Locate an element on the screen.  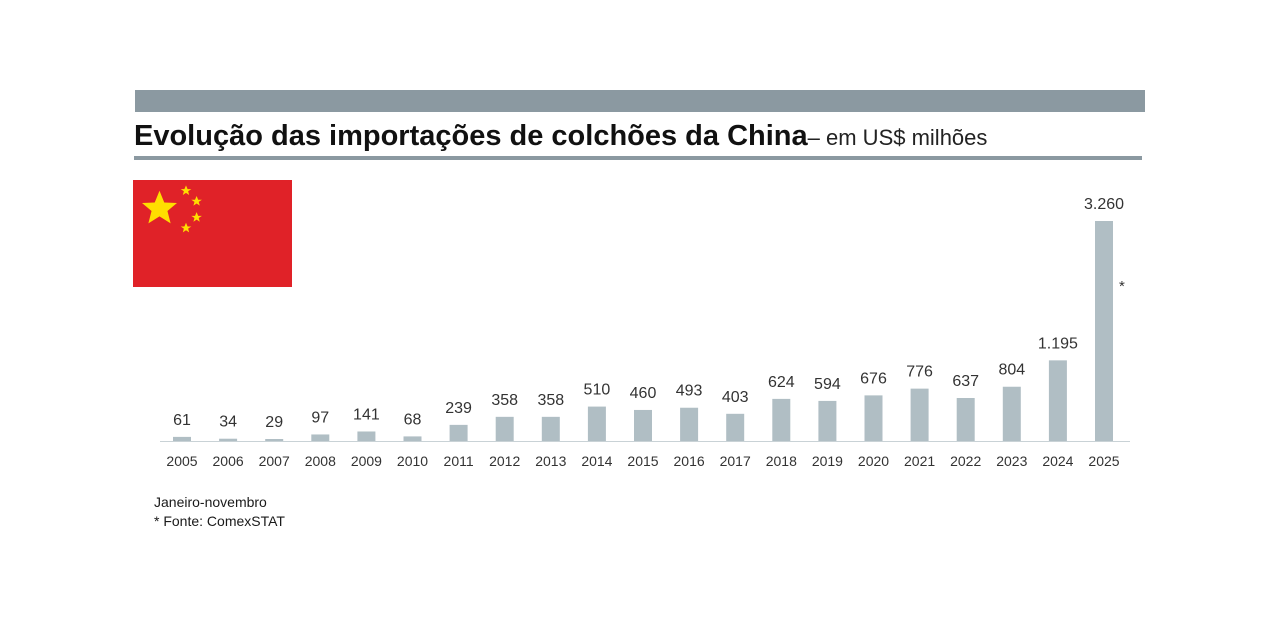
value-label-2018: 624 is located at coordinates (781, 382).